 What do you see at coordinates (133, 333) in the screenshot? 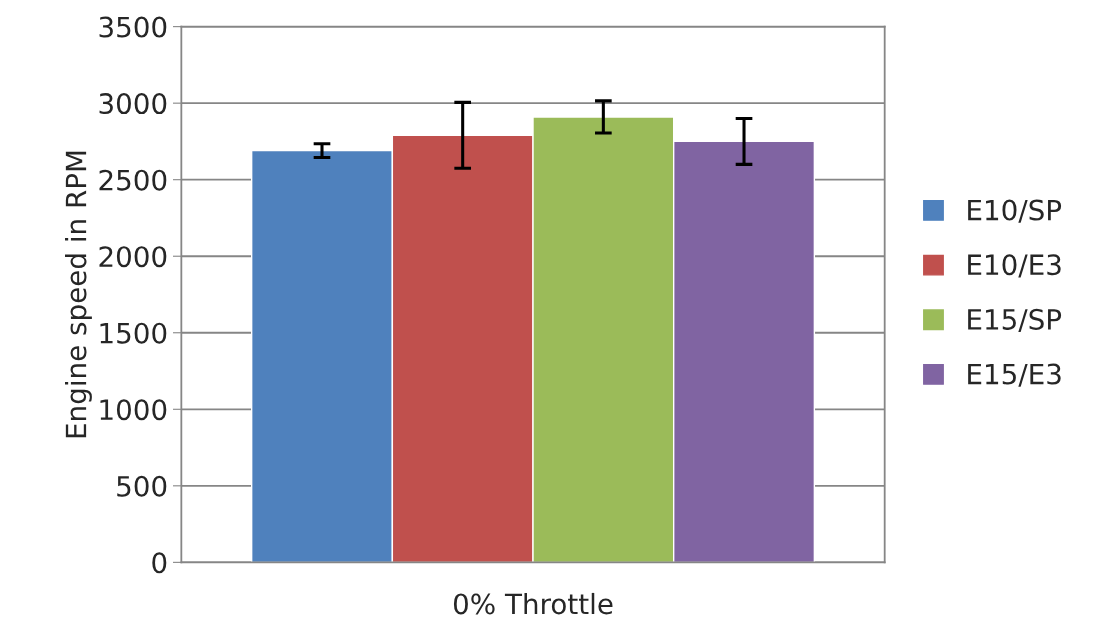
I see `y-tick-label: 1500` at bounding box center [133, 333].